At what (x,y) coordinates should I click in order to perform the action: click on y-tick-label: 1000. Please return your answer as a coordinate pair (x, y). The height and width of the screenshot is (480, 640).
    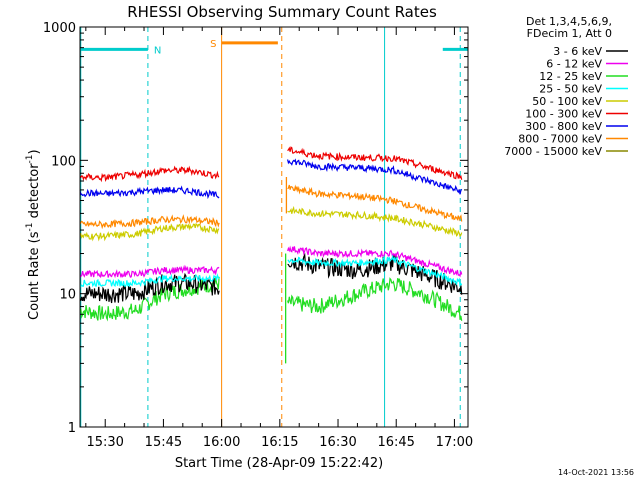
    Looking at the image, I should click on (59, 28).